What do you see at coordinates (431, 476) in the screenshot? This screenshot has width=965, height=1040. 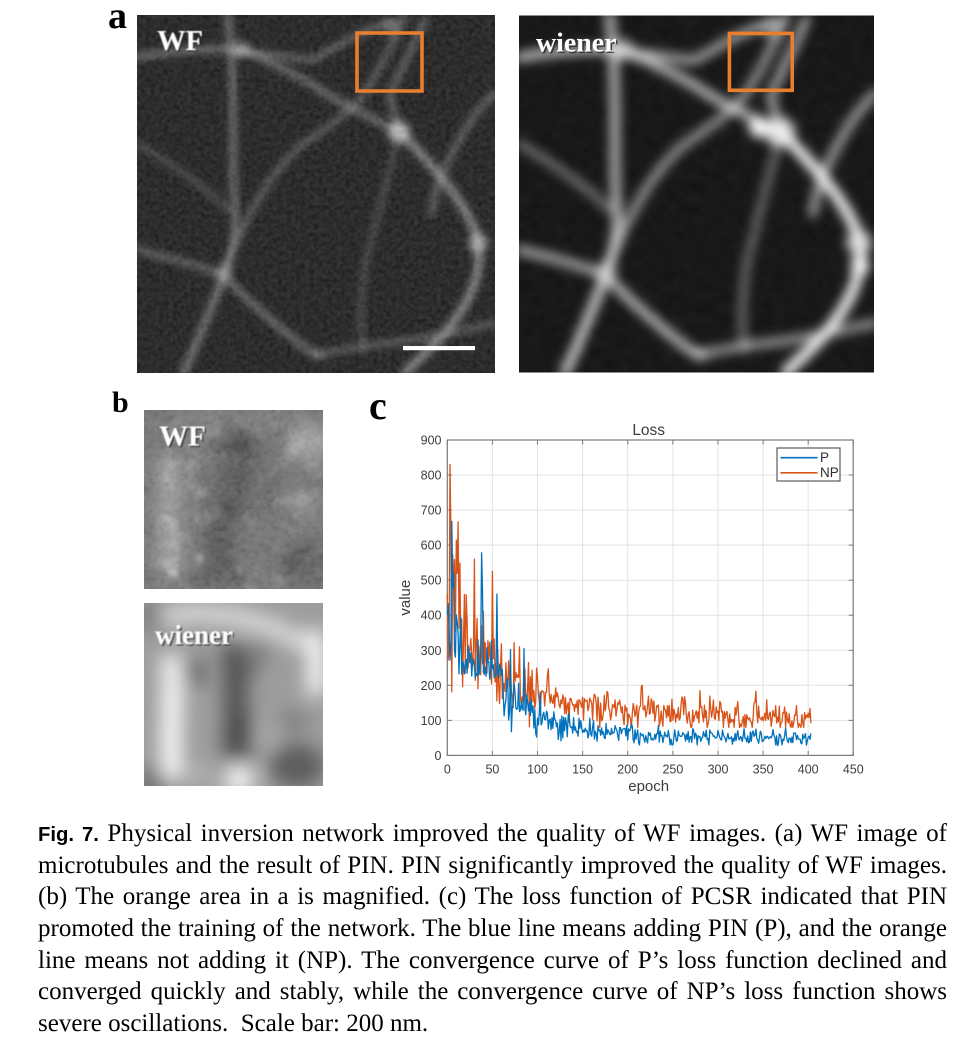 I see `svg-text: 800` at bounding box center [431, 476].